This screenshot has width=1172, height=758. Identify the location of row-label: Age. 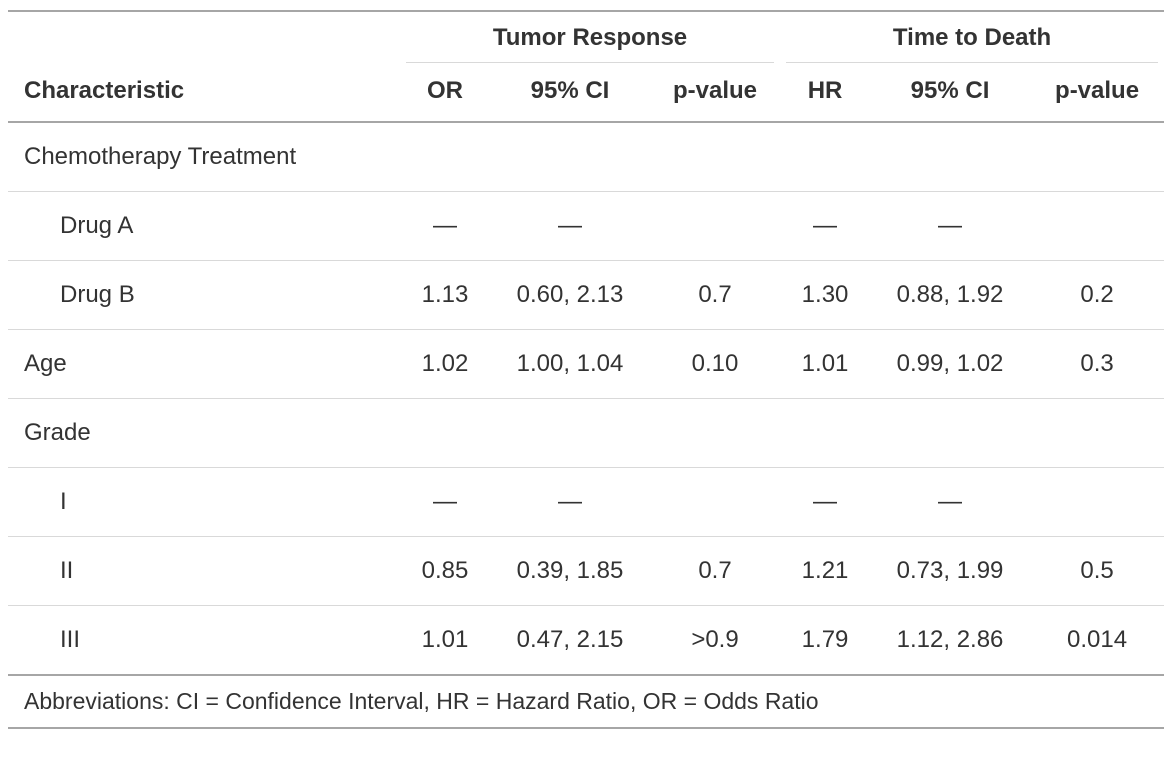
(204, 364).